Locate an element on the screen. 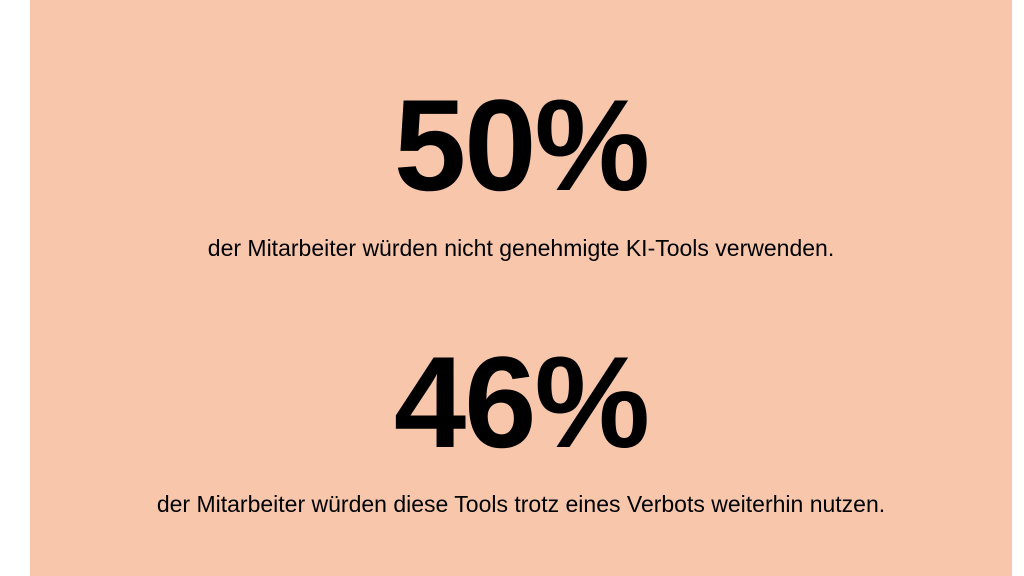 The height and width of the screenshot is (576, 1024). stat-value-2: 46% is located at coordinates (521, 402).